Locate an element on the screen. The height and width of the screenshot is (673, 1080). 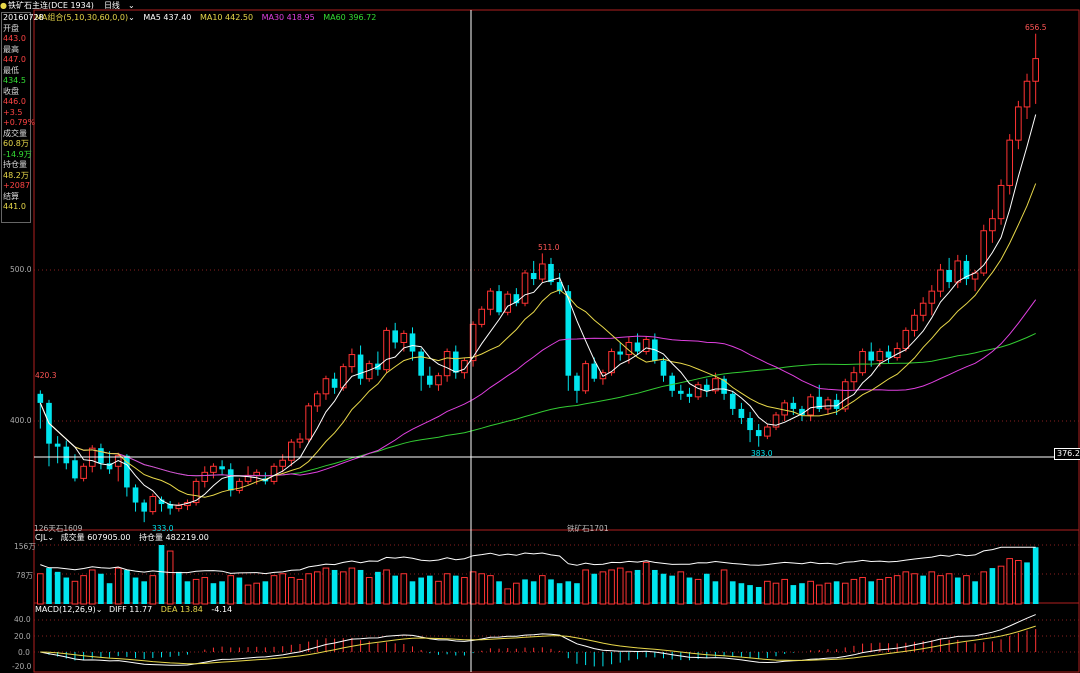
contract-mark-mid: 铁矿石1701 is located at coordinates (588, 528).